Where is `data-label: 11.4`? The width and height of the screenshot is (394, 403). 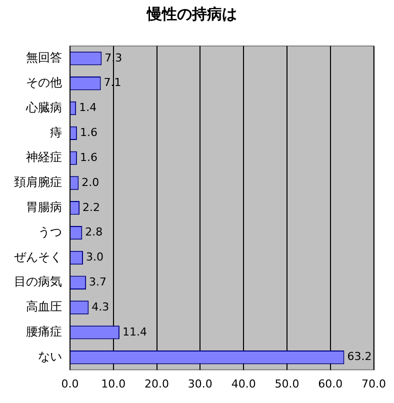
data-label: 11.4 is located at coordinates (134, 331).